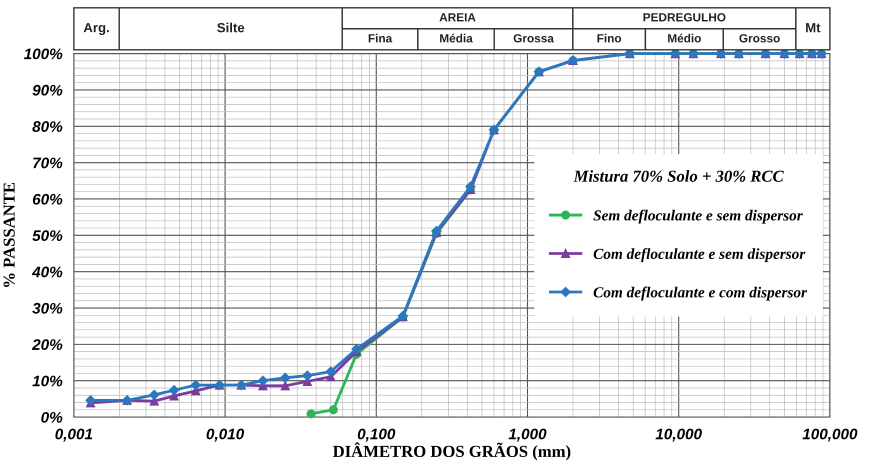 Image resolution: width=869 pixels, height=466 pixels. What do you see at coordinates (47, 236) in the screenshot?
I see `y-tick-label: 50%` at bounding box center [47, 236].